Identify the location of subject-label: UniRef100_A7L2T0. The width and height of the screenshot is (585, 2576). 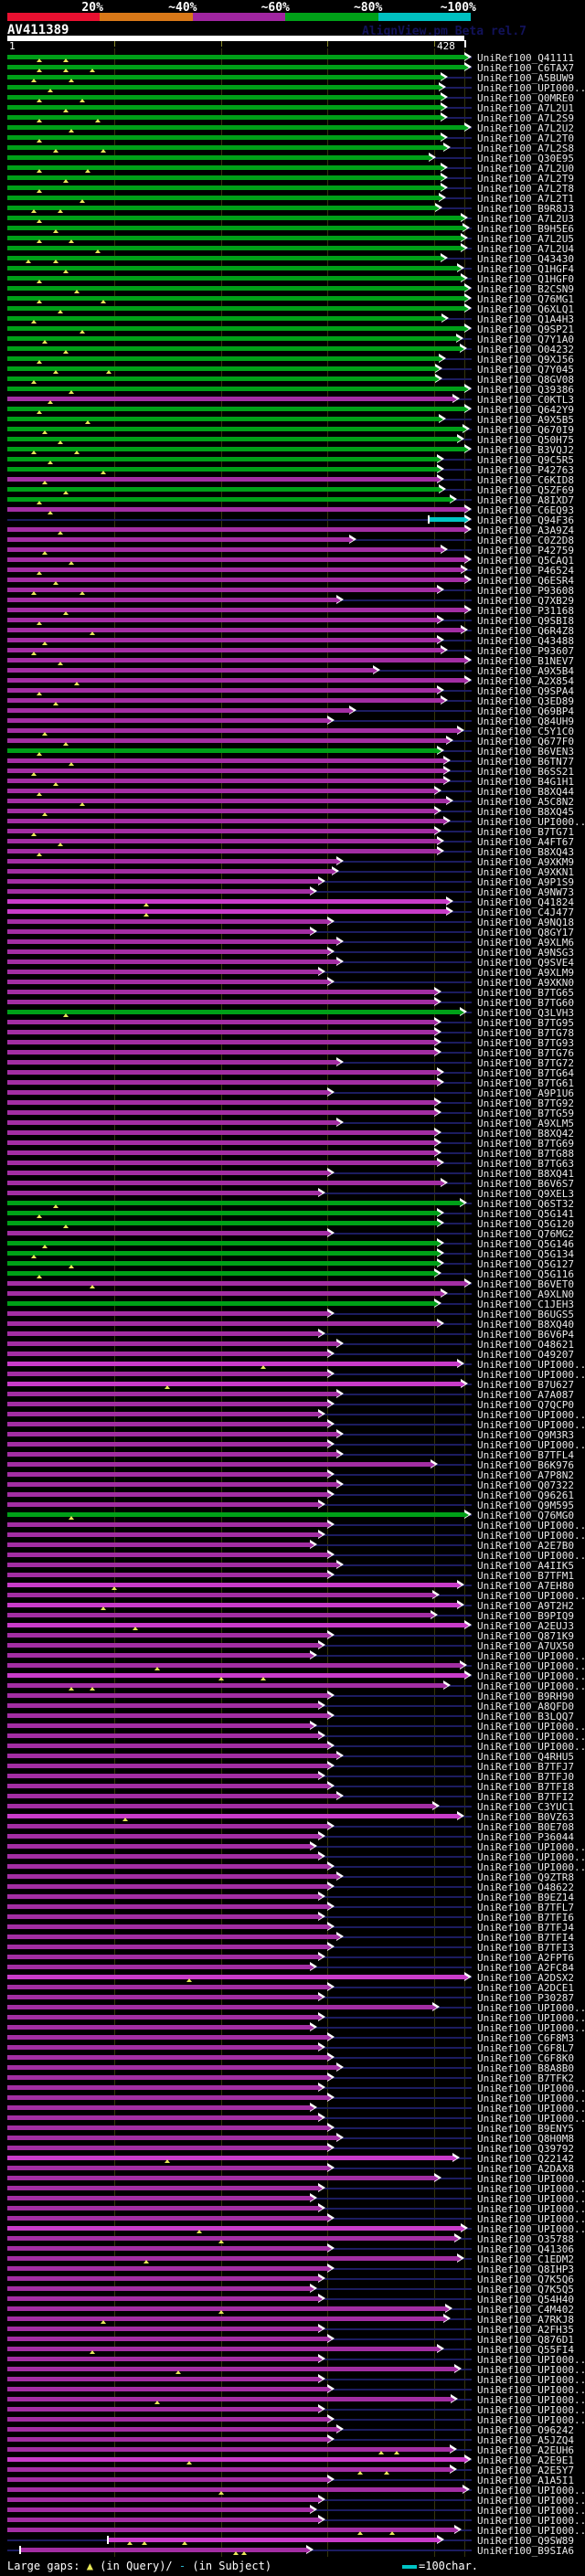
(525, 138).